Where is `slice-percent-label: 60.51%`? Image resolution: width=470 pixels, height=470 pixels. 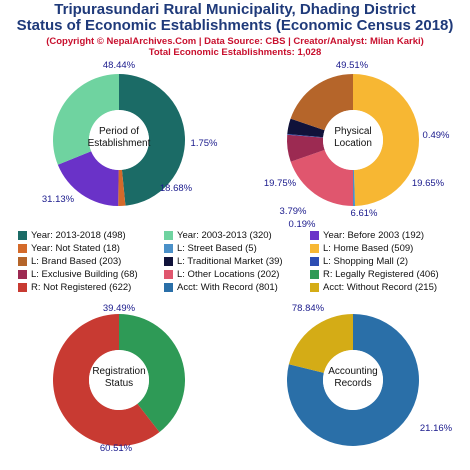 slice-percent-label: 60.51% is located at coordinates (116, 448).